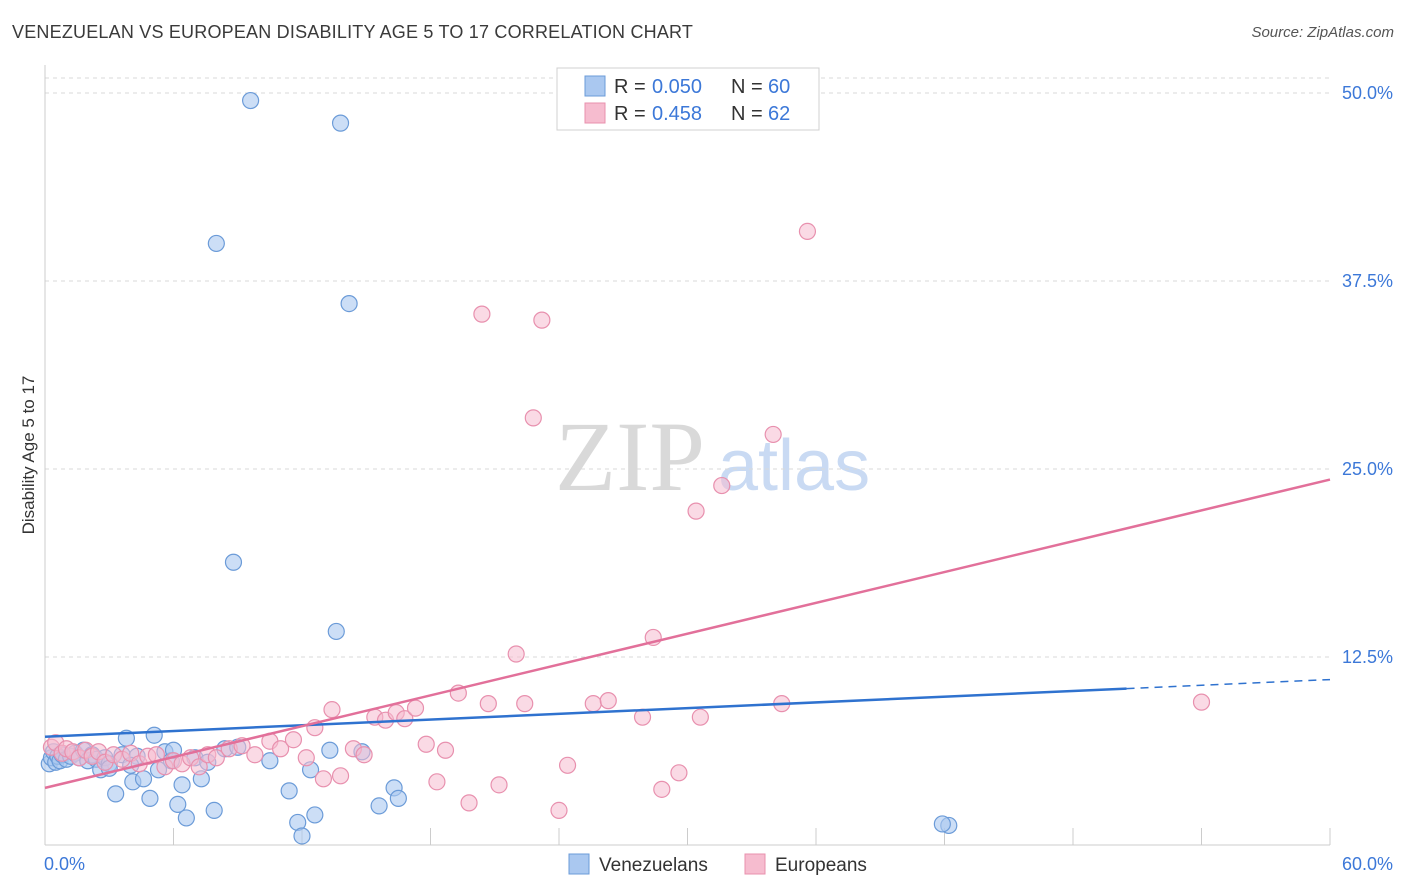 The height and width of the screenshot is (892, 1406). What do you see at coordinates (630, 456) in the screenshot?
I see `watermark-zip: ZIP` at bounding box center [630, 456].